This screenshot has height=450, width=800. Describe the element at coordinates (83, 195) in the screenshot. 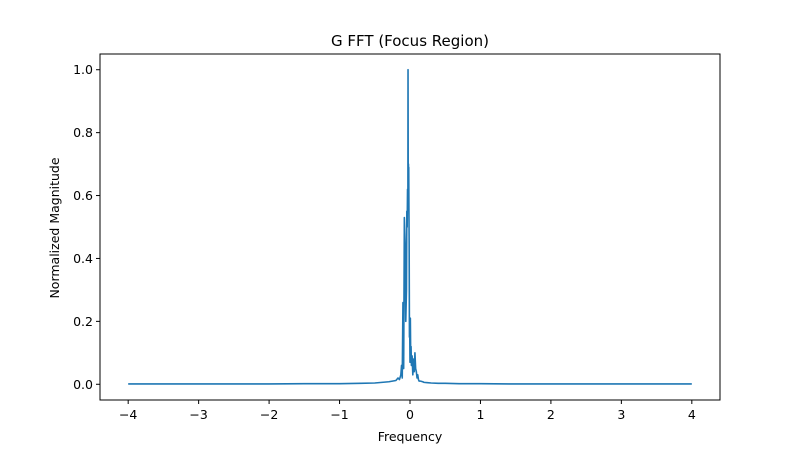

I see `y-tick-label: 0.6` at that location.